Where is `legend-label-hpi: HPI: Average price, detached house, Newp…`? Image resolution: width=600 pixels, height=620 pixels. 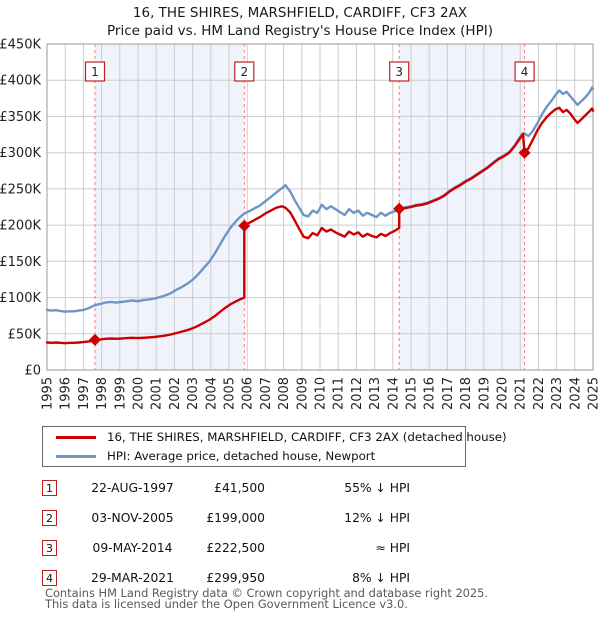
legend-label-hpi: HPI: Average price, detached house, Newp… is located at coordinates (241, 456).